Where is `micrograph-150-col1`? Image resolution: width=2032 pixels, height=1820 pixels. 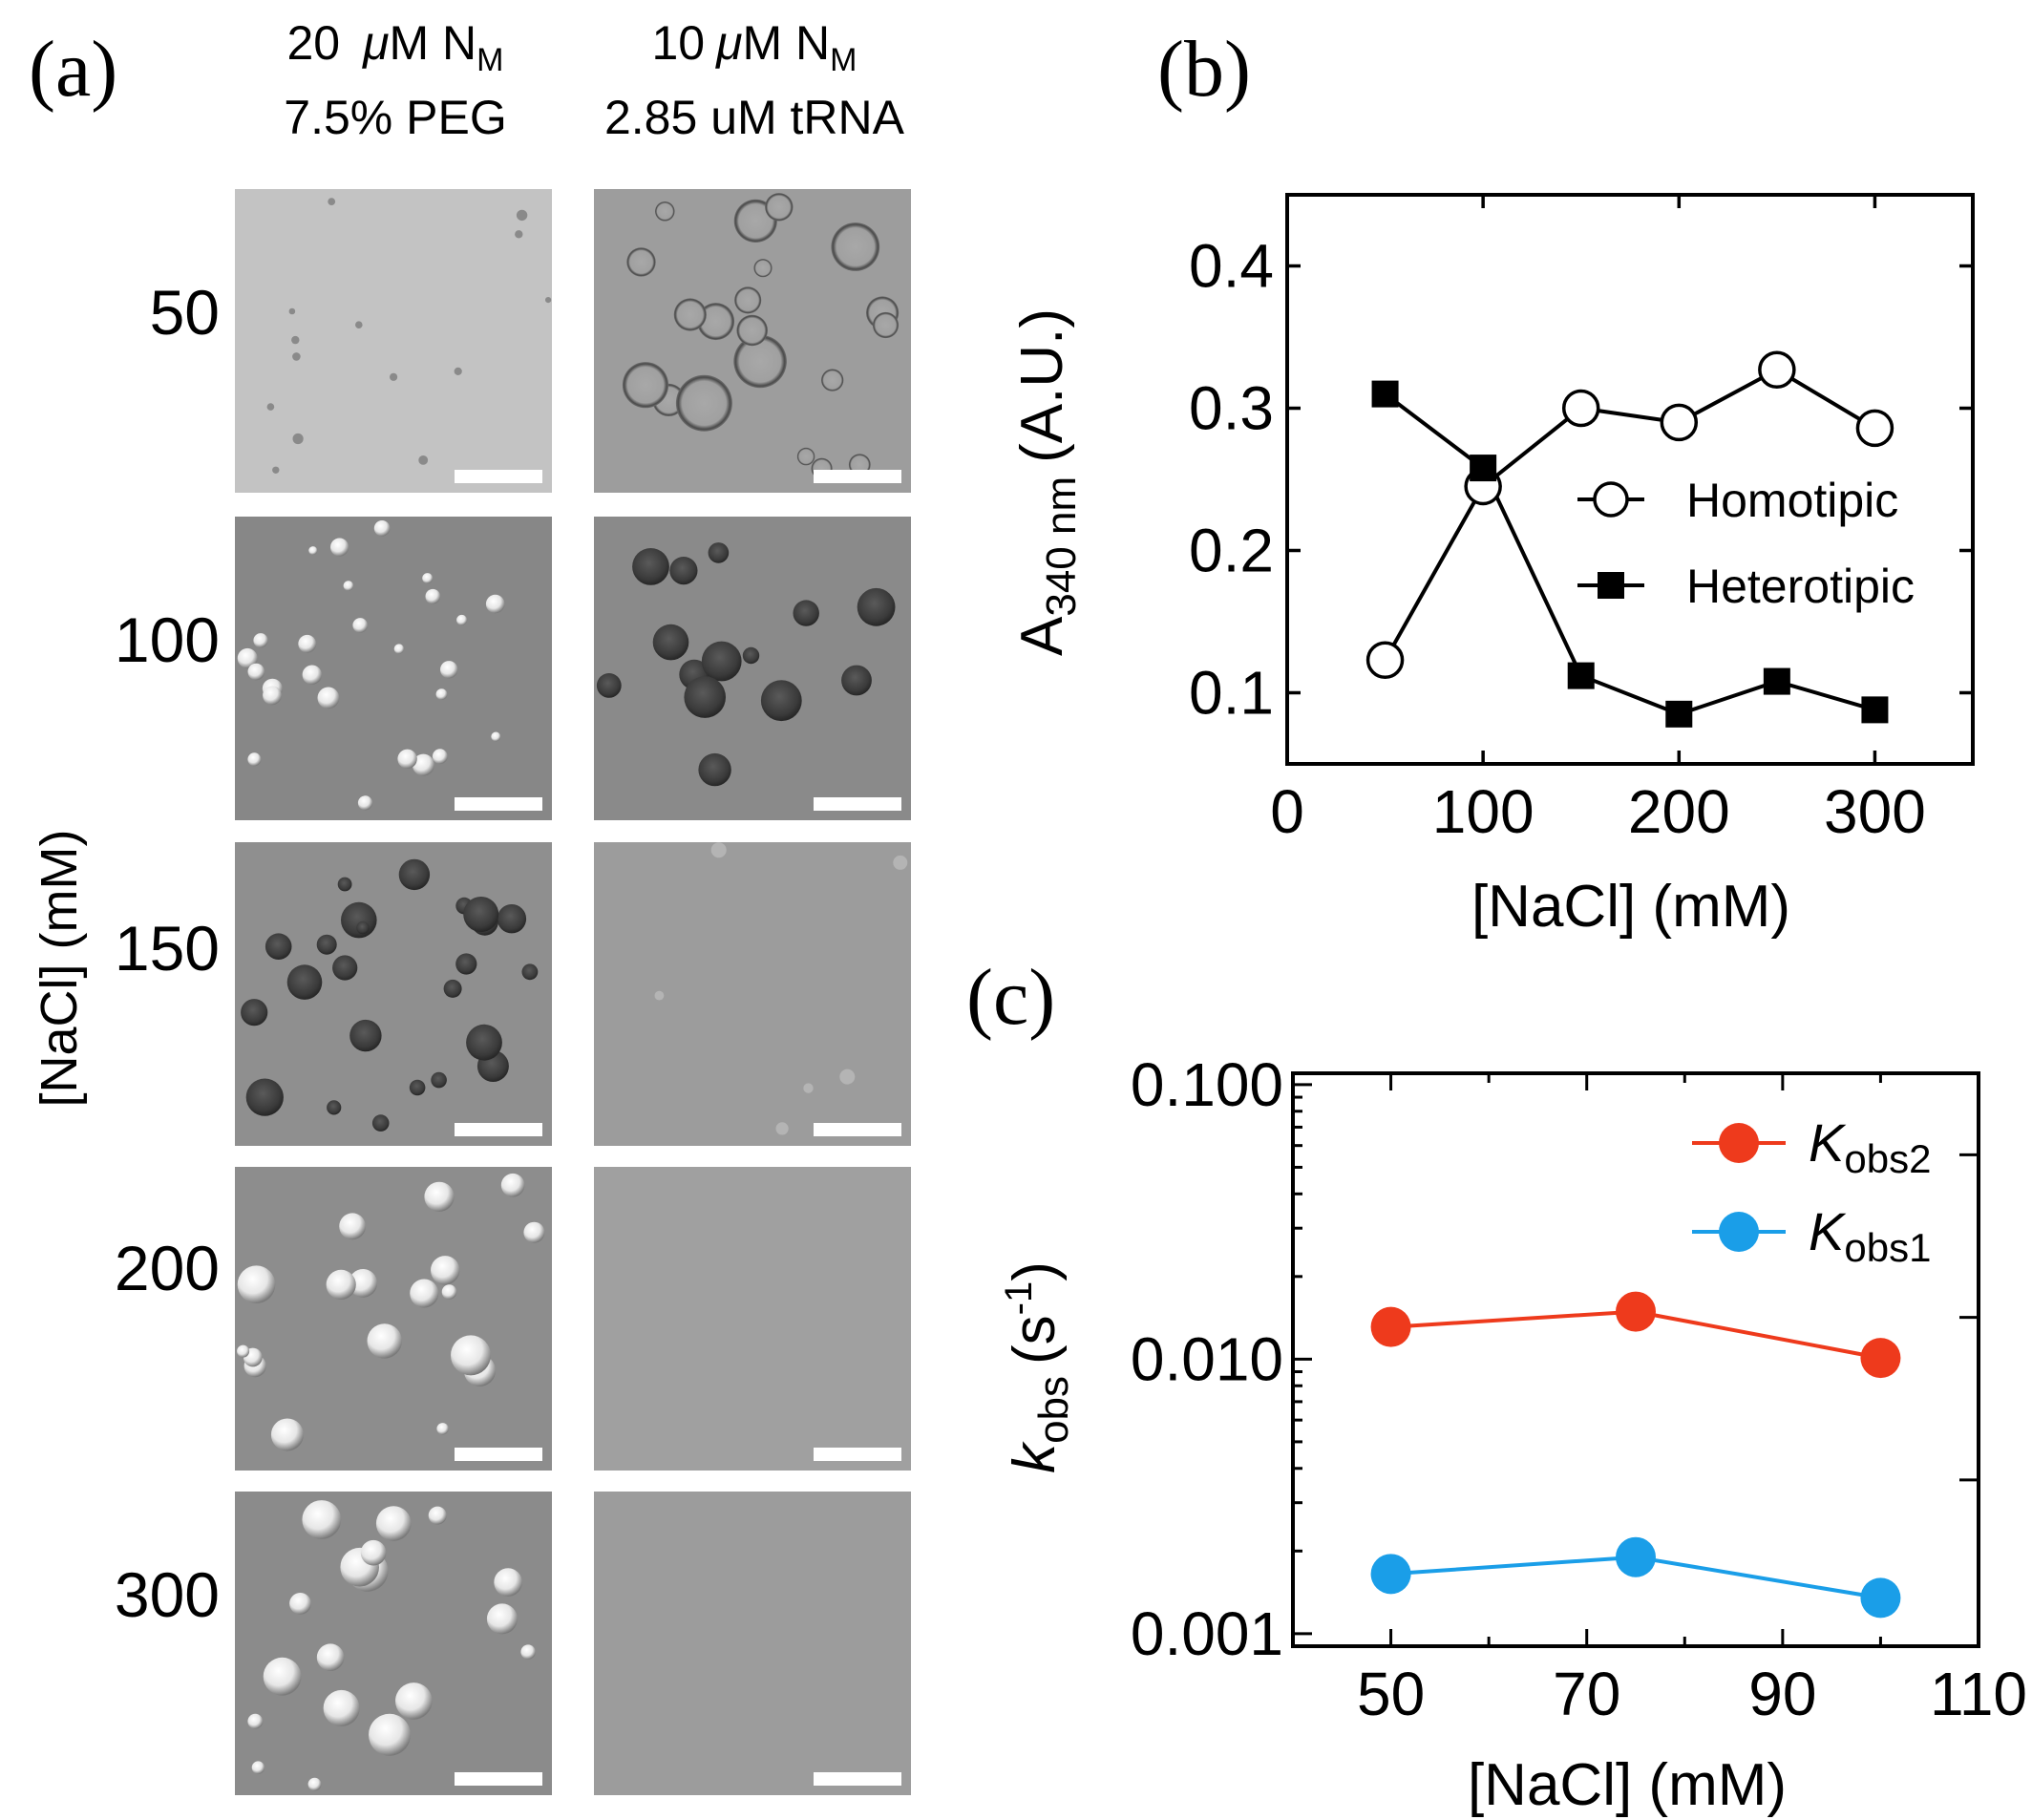
micrograph-150-col1 is located at coordinates (393, 994).